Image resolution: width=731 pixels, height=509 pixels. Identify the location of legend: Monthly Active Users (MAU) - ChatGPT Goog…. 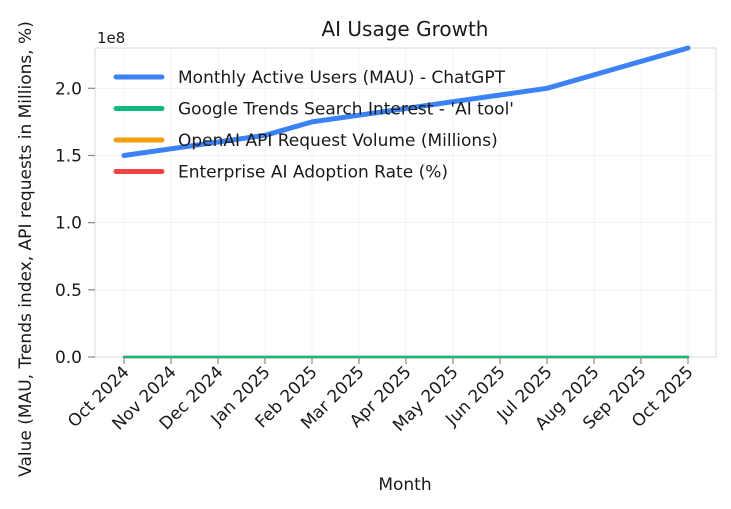
(313, 125).